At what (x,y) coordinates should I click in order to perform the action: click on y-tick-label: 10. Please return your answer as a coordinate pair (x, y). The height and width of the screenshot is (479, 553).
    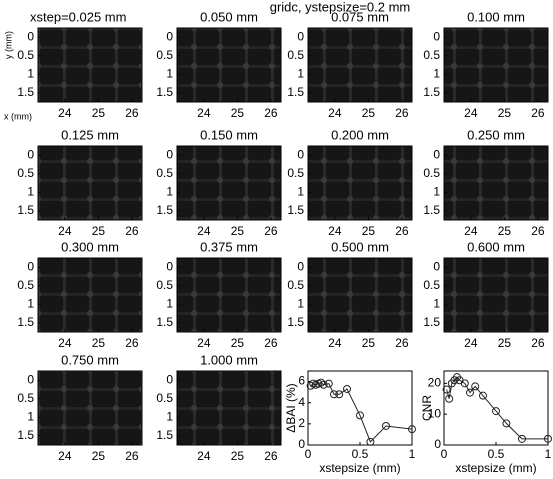
    Looking at the image, I should click on (435, 413).